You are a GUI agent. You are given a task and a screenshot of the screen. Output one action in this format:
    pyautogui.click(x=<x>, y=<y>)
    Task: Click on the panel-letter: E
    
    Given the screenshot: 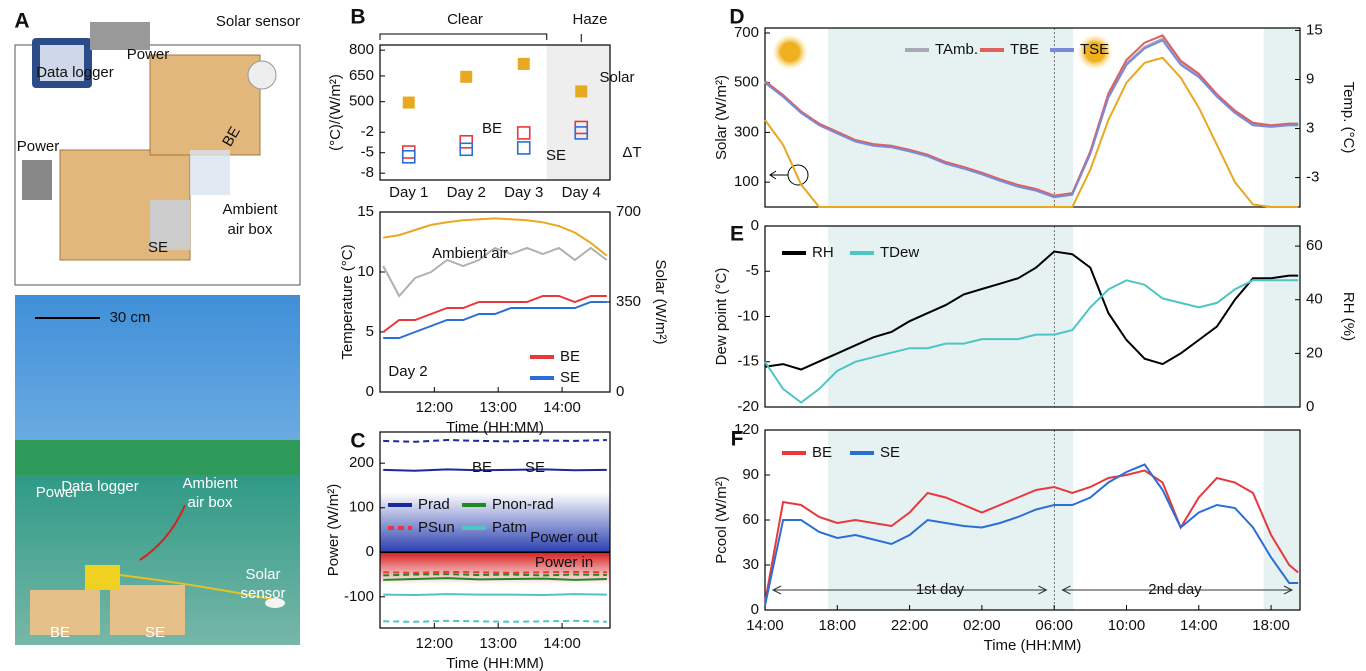 What is the action you would take?
    pyautogui.click(x=737, y=234)
    